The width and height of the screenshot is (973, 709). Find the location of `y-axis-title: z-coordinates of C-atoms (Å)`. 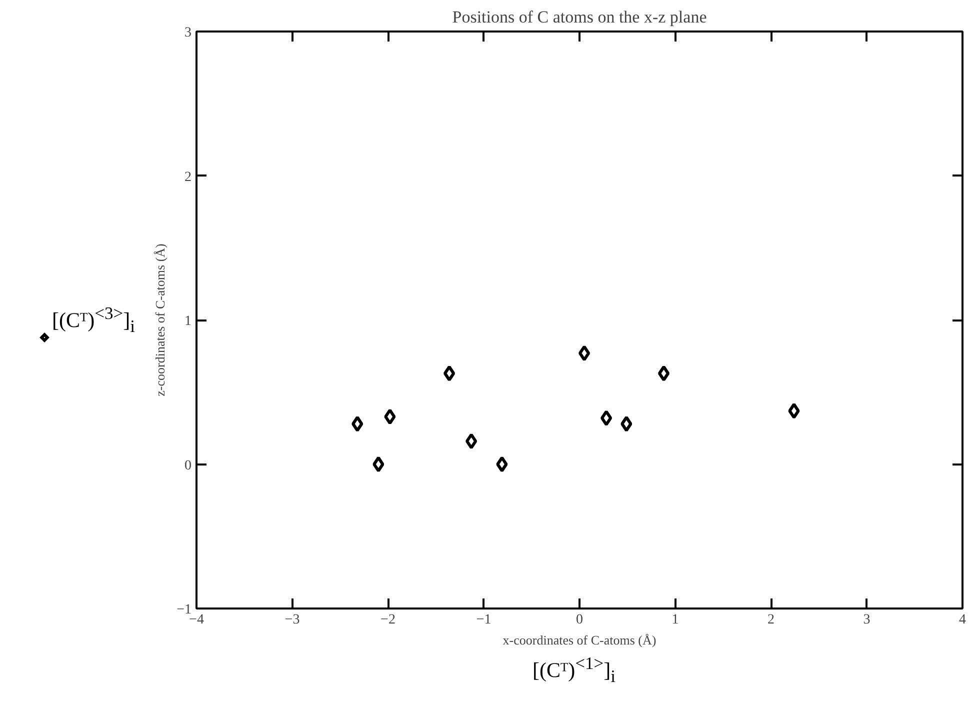

y-axis-title: z-coordinates of C-atoms (Å) is located at coordinates (160, 320).